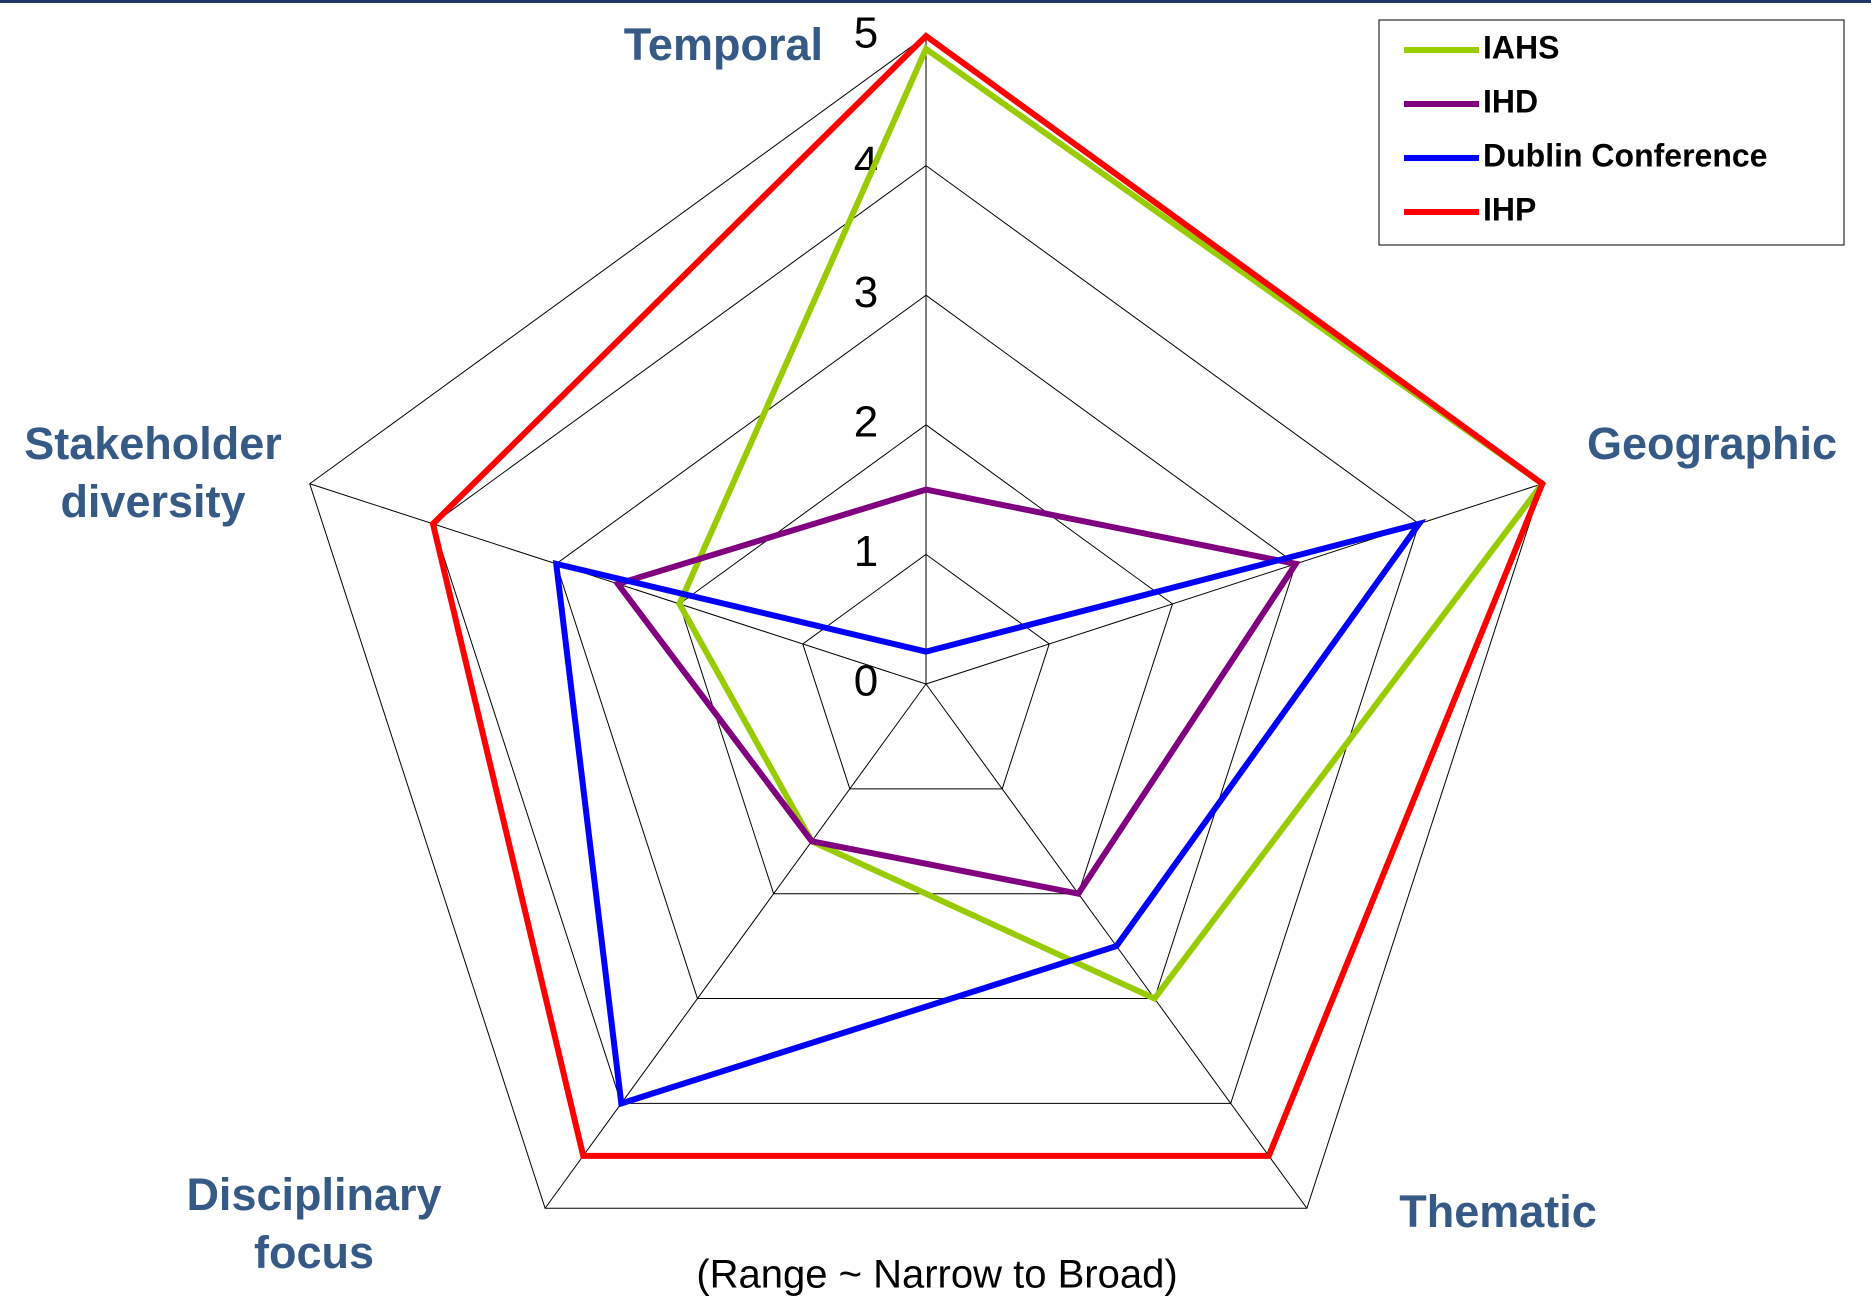 The width and height of the screenshot is (1871, 1300). I want to click on legend-label: IHP, so click(1509, 209).